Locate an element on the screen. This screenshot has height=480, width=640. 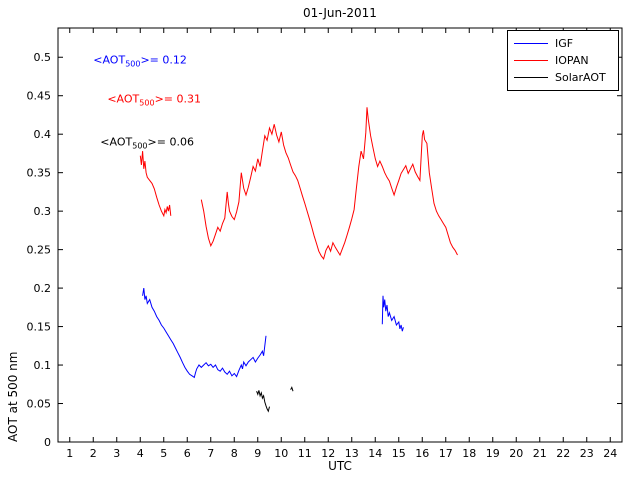
x-tick-label: 6 is located at coordinates (187, 453).